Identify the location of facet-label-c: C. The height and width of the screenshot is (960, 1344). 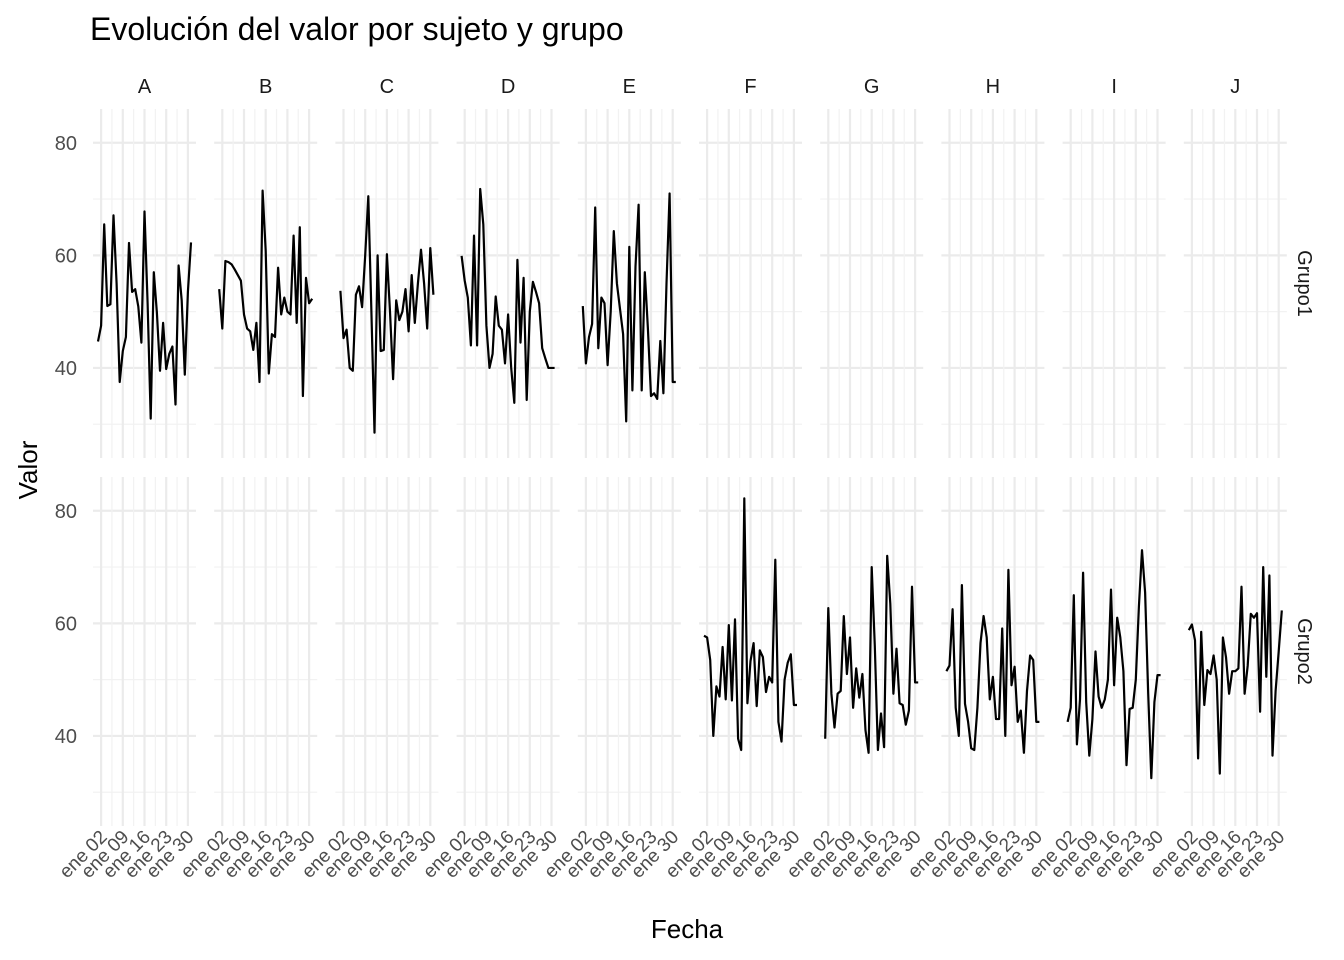
(387, 87).